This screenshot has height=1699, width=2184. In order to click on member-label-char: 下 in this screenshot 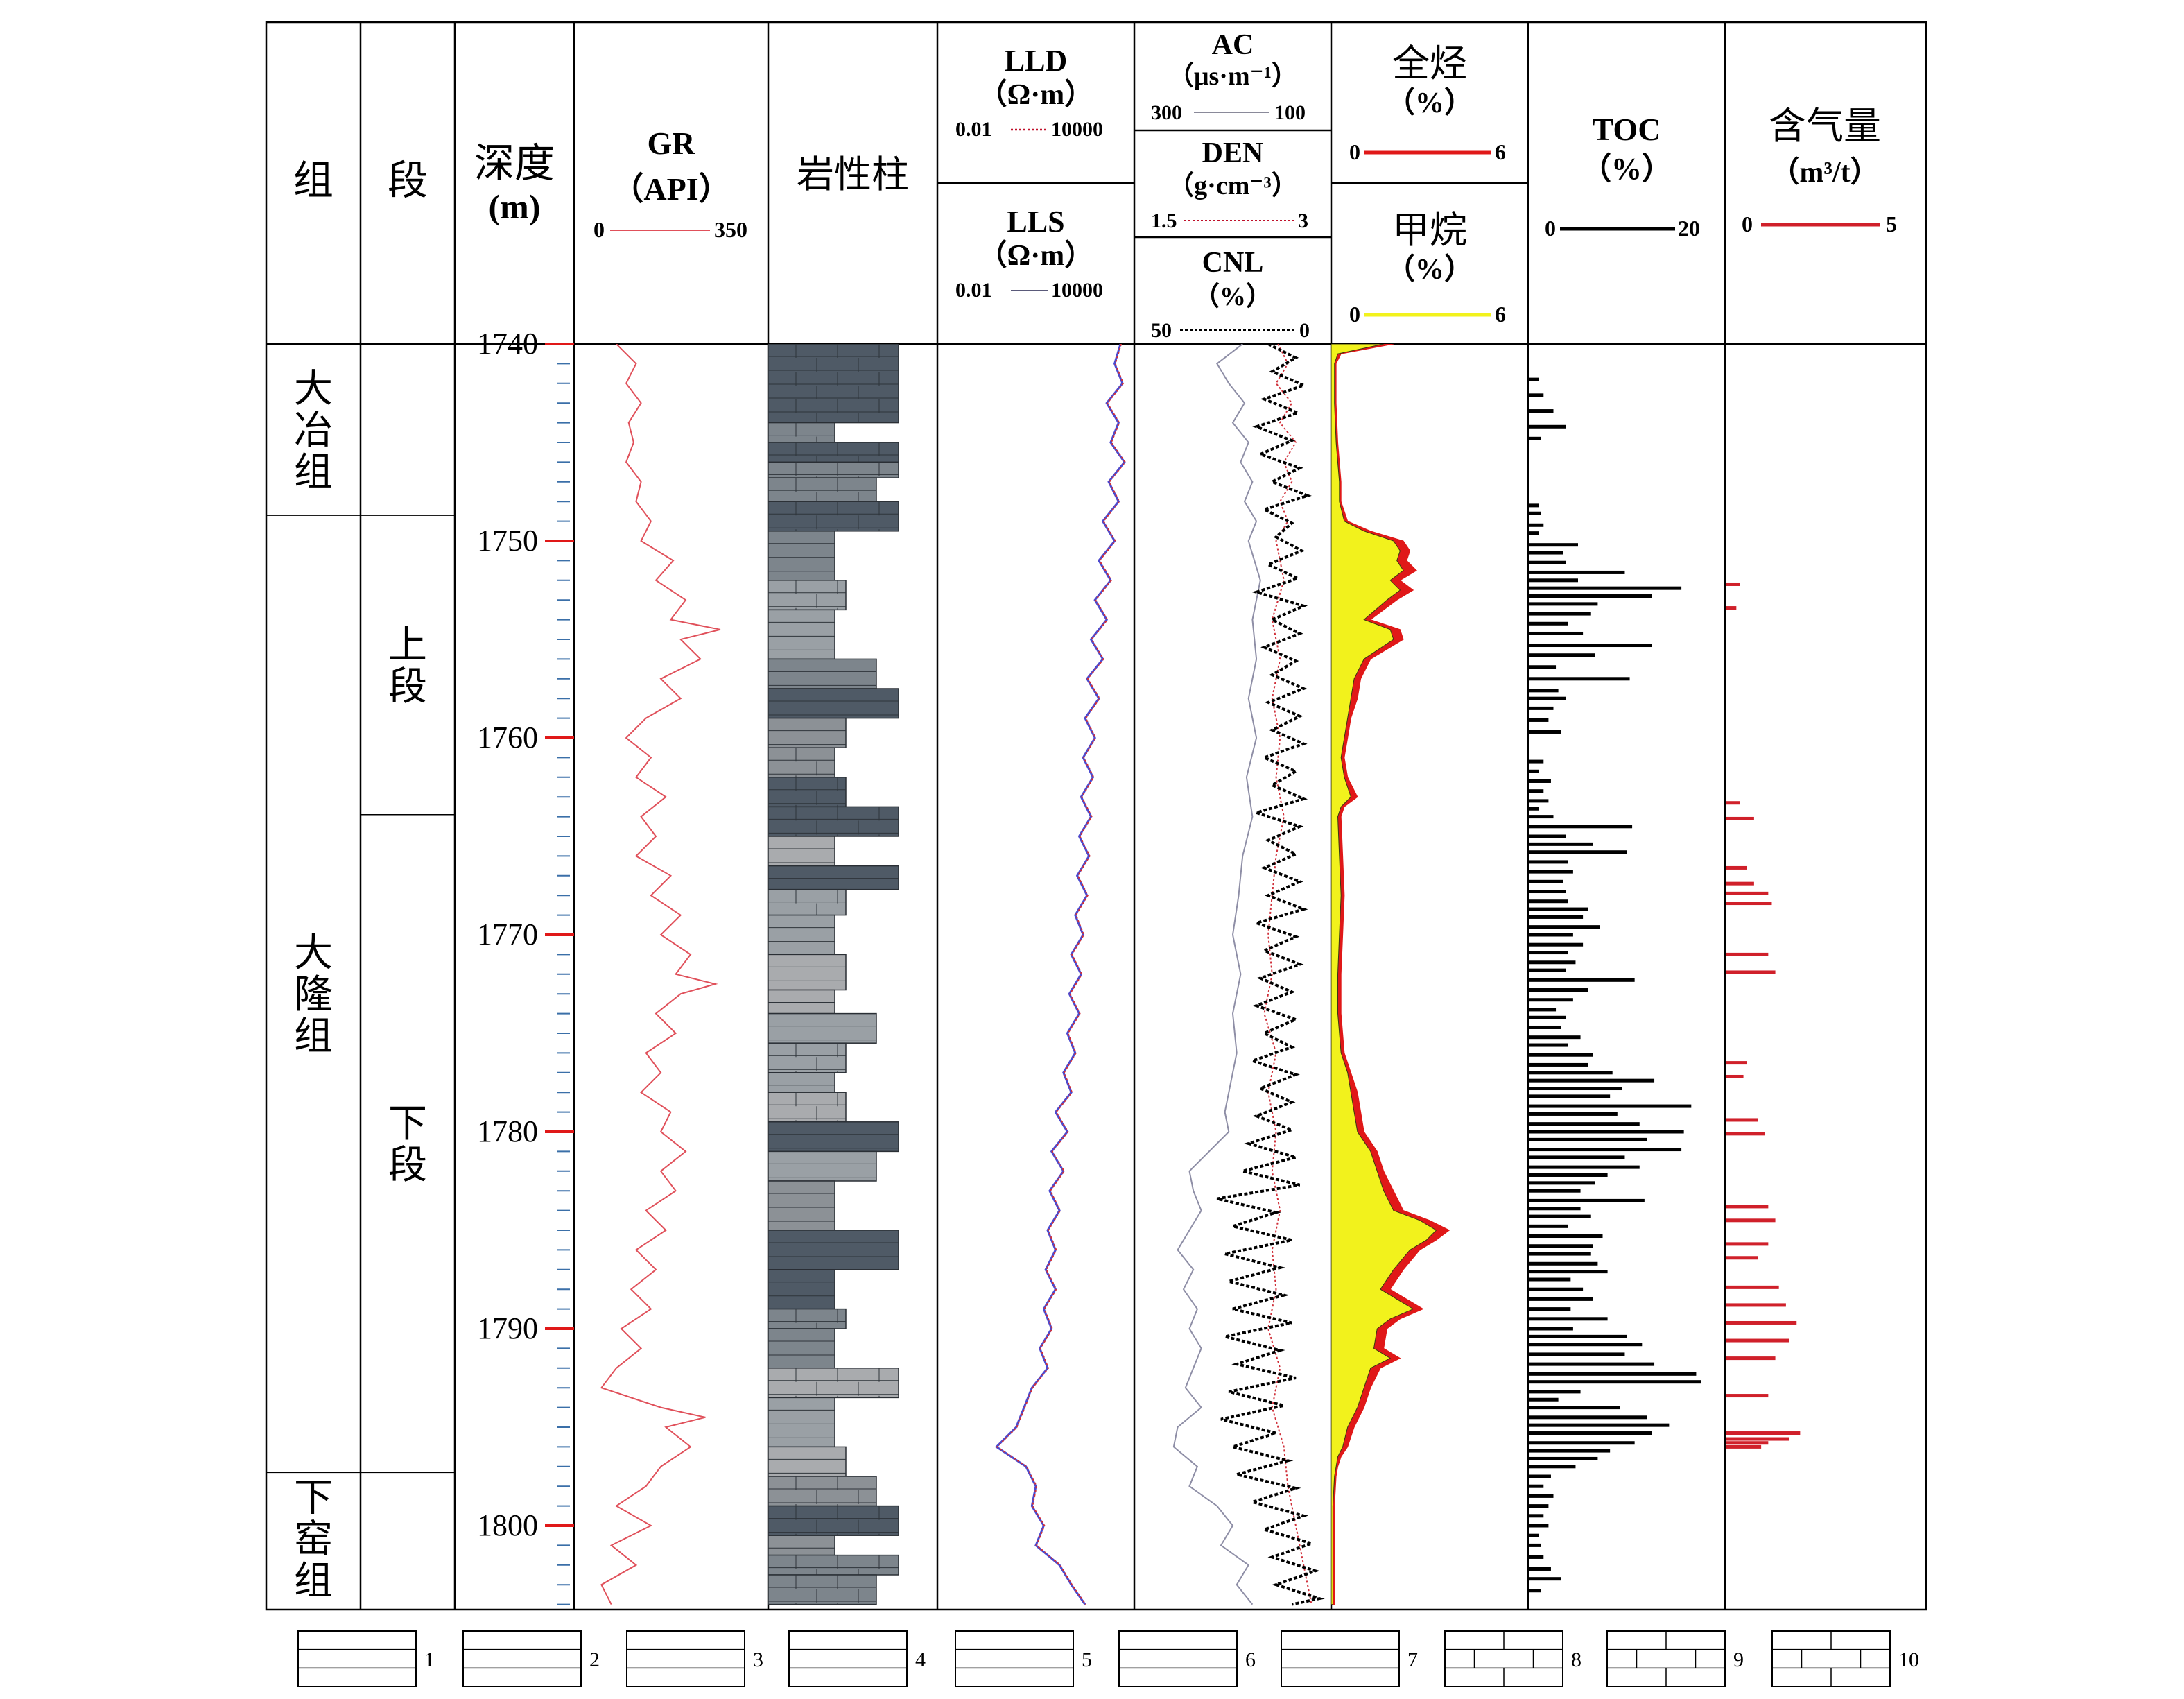, I will do `click(408, 1123)`.